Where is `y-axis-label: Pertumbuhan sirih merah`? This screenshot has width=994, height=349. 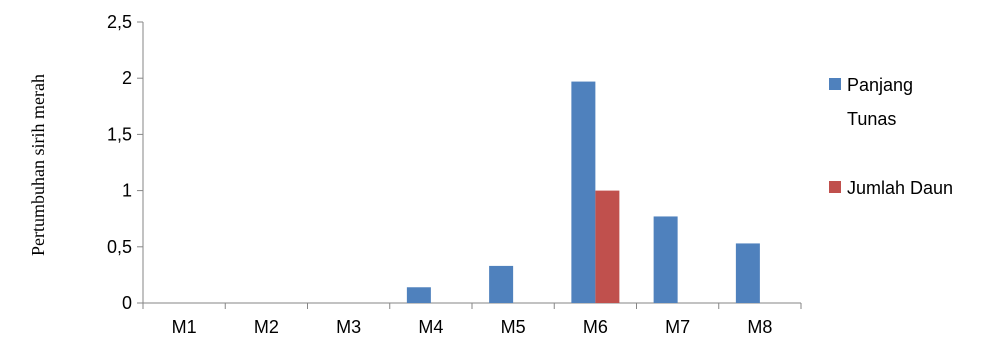 y-axis-label: Pertumbuhan sirih merah is located at coordinates (38, 165).